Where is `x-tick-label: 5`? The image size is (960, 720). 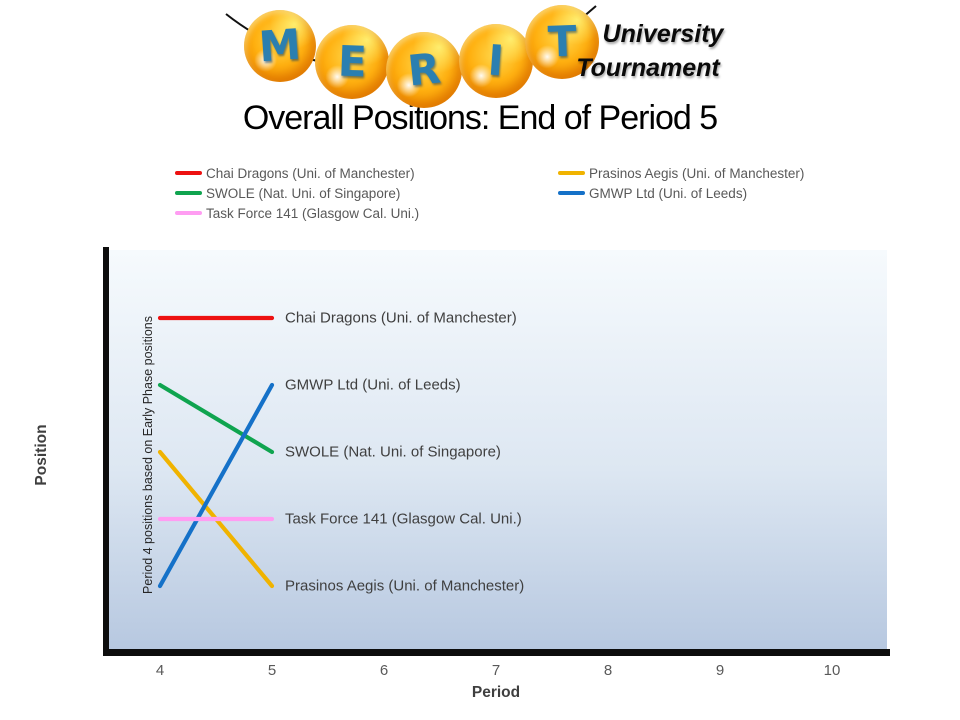
x-tick-label: 5 is located at coordinates (272, 670).